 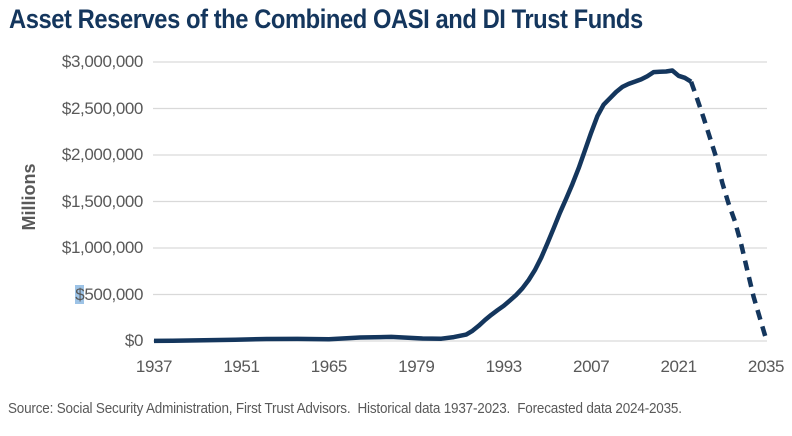 I want to click on y-axis-tick-label: $500,000, so click(x=109, y=294).